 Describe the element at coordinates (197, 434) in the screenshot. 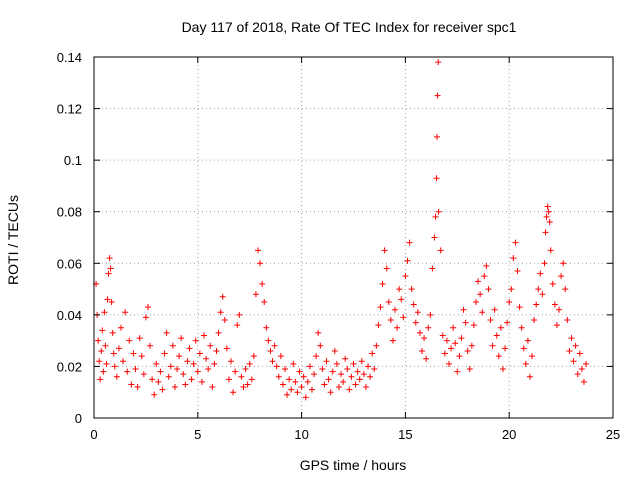

I see `x-tick-label: 5` at that location.